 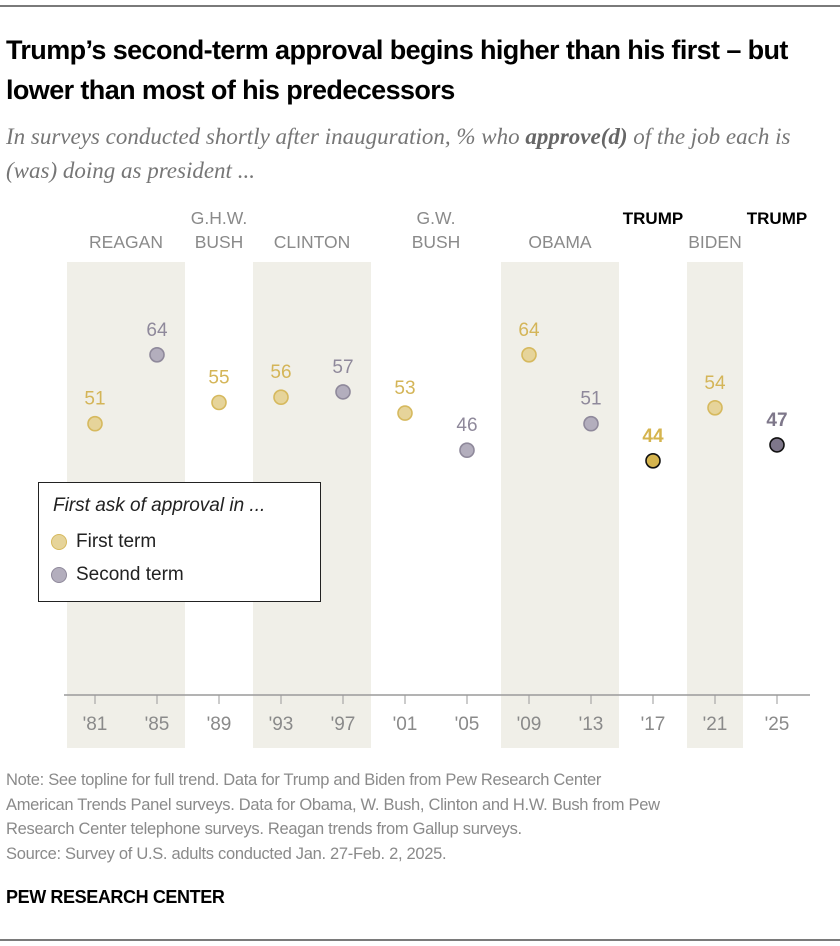 I want to click on data-label: 46, so click(x=466, y=425).